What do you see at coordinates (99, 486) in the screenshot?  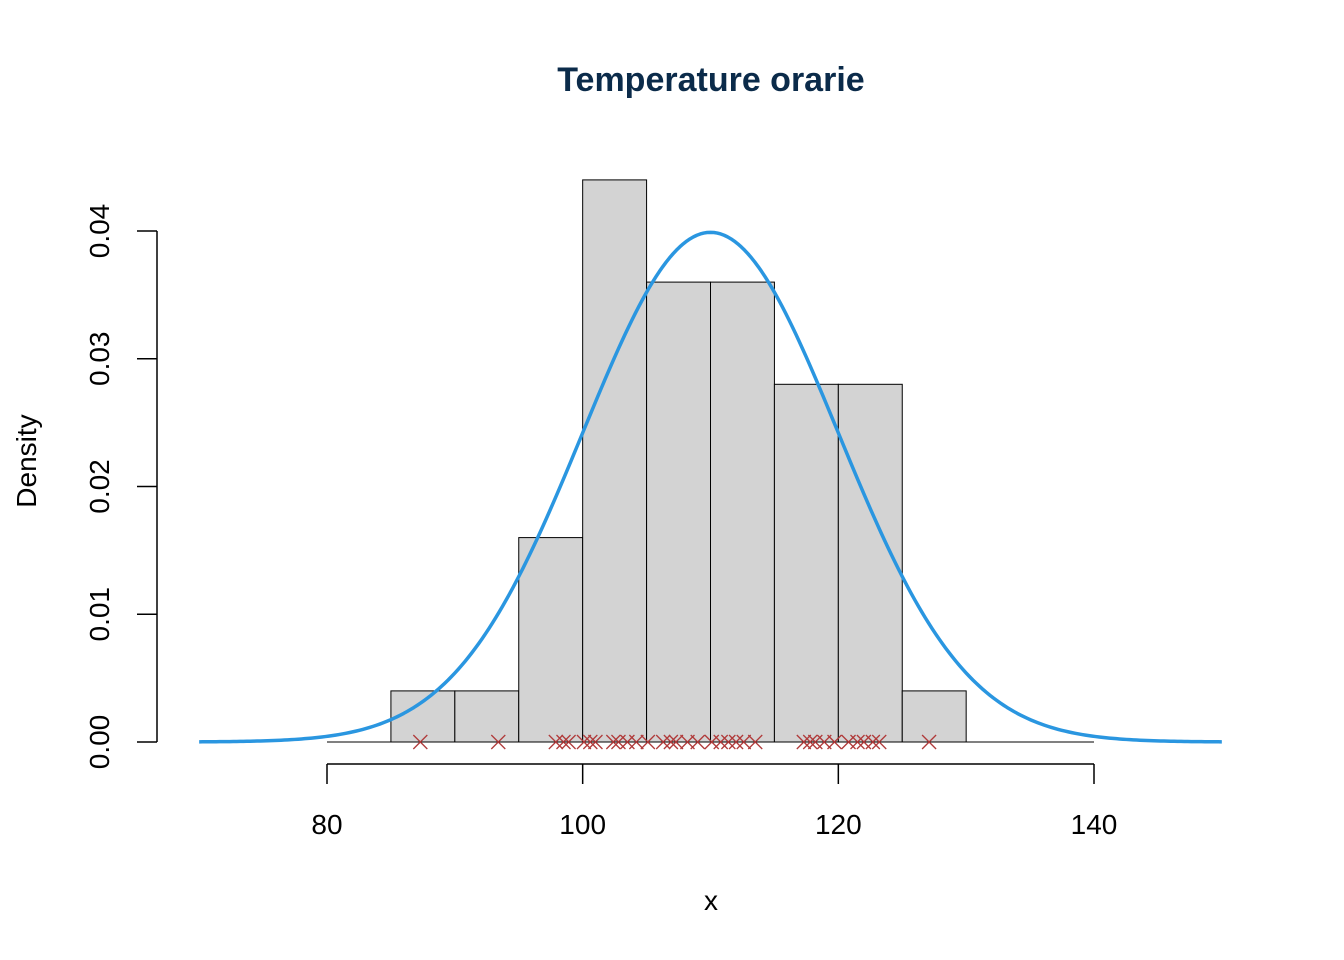 I see `y-tick-label: 0.02` at bounding box center [99, 486].